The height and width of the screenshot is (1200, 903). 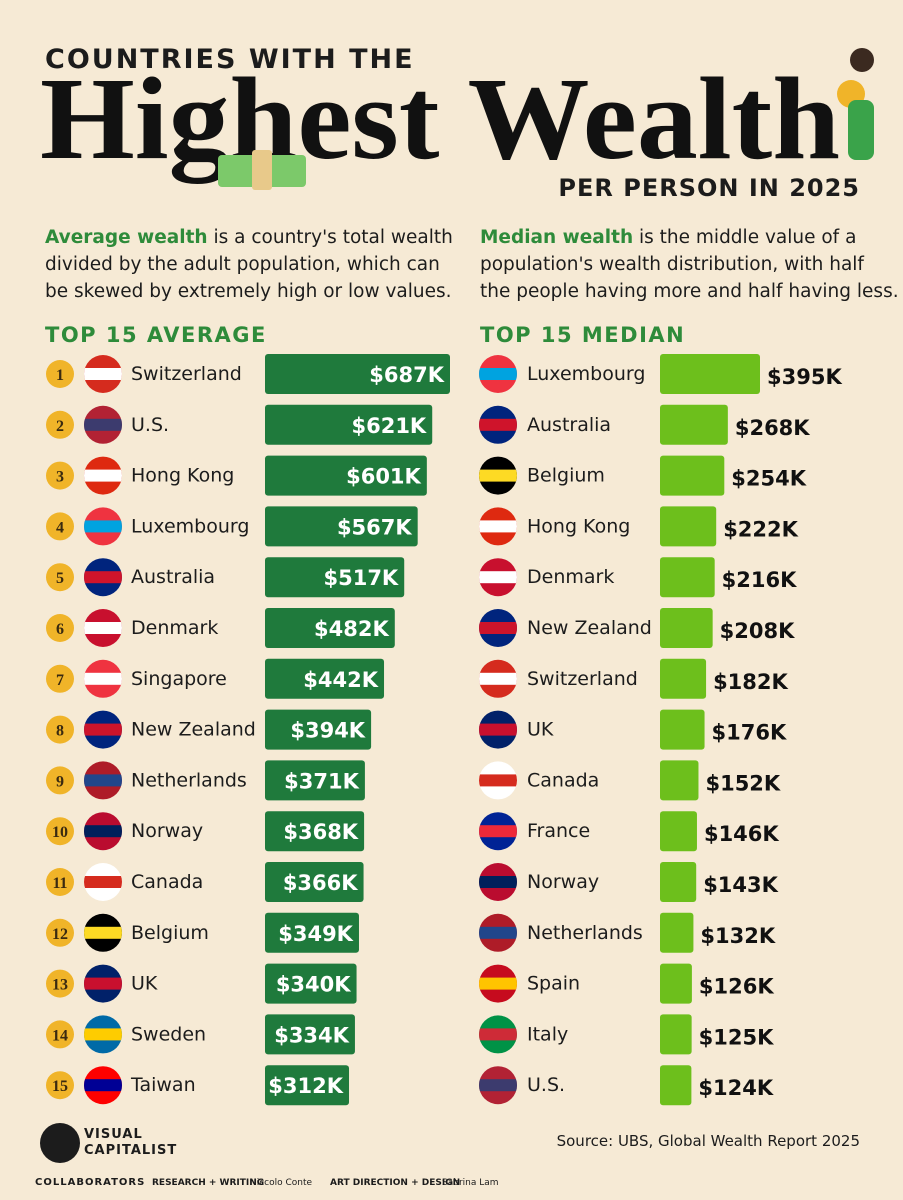 I want to click on category-label: France, so click(x=558, y=831).